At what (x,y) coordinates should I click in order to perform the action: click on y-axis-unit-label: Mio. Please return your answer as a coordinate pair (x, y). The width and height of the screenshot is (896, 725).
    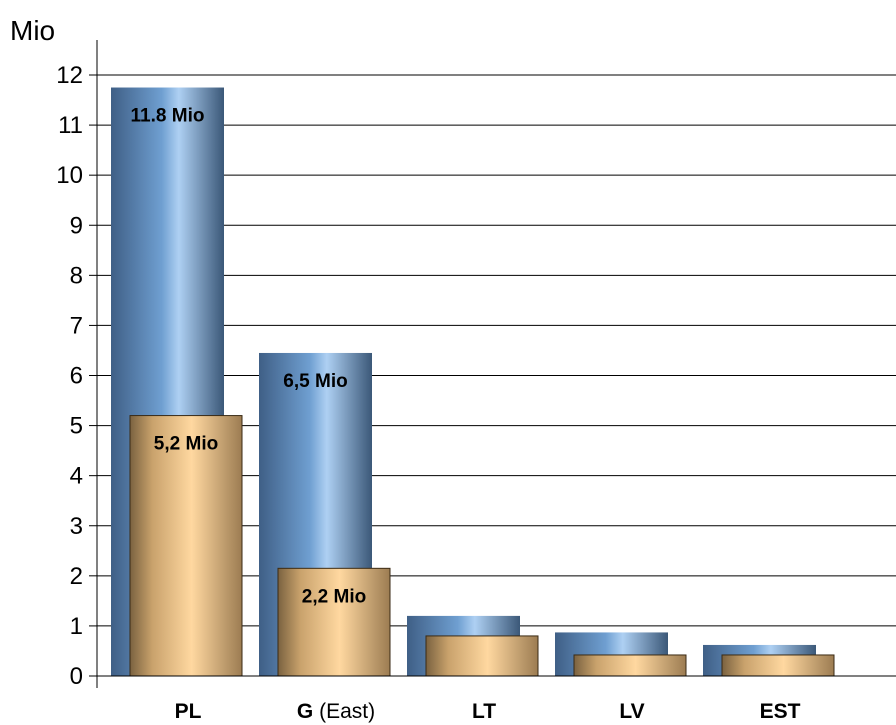
    Looking at the image, I should click on (32, 30).